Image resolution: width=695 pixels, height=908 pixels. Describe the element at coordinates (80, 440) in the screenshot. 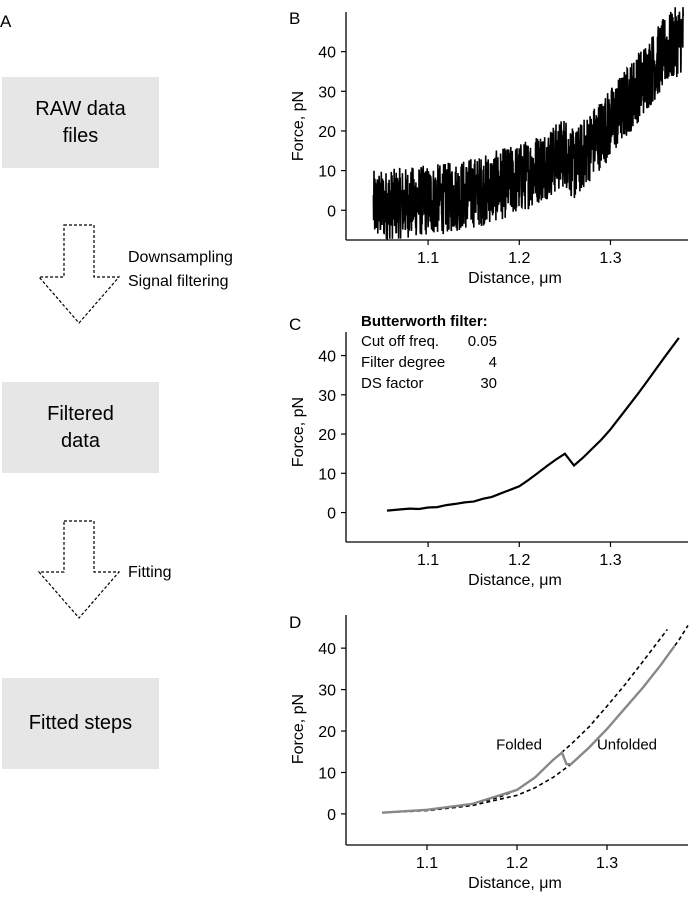

I see `filtered-data-box-line2: data` at that location.